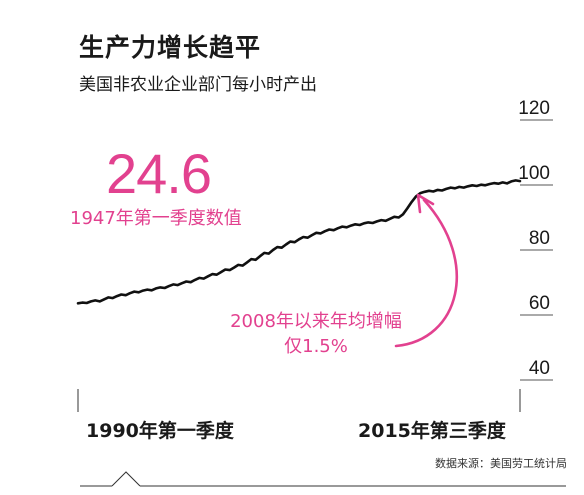  I want to click on annotation-line-1: 2008年以来年均增幅, so click(316, 321).